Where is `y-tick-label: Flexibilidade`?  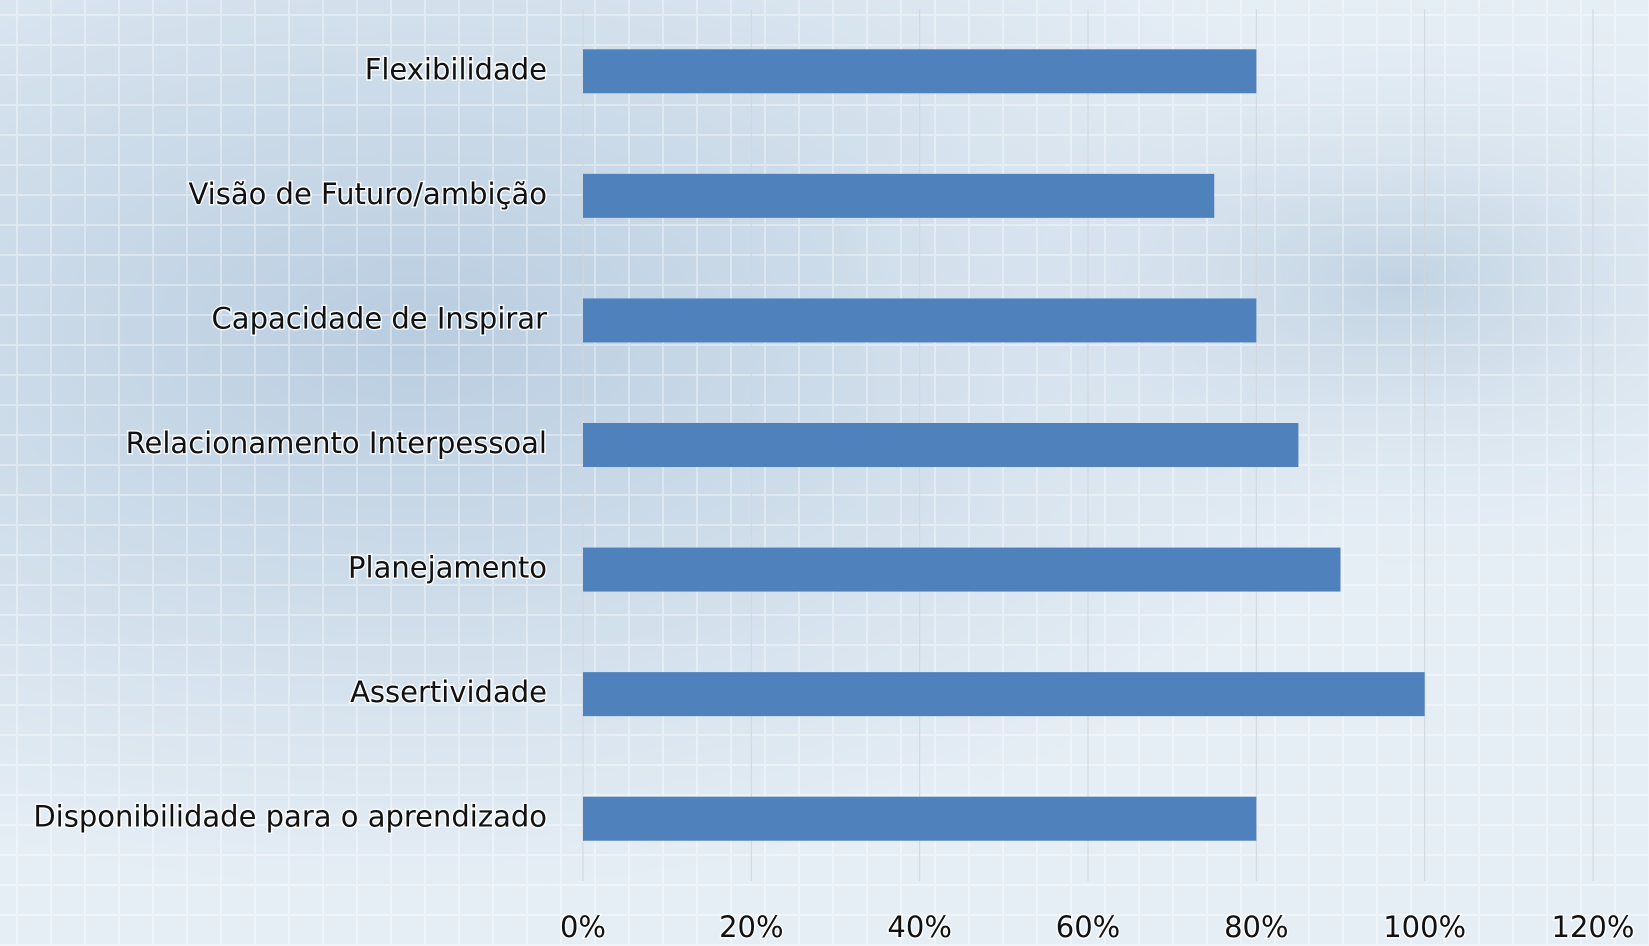
y-tick-label: Flexibilidade is located at coordinates (456, 69).